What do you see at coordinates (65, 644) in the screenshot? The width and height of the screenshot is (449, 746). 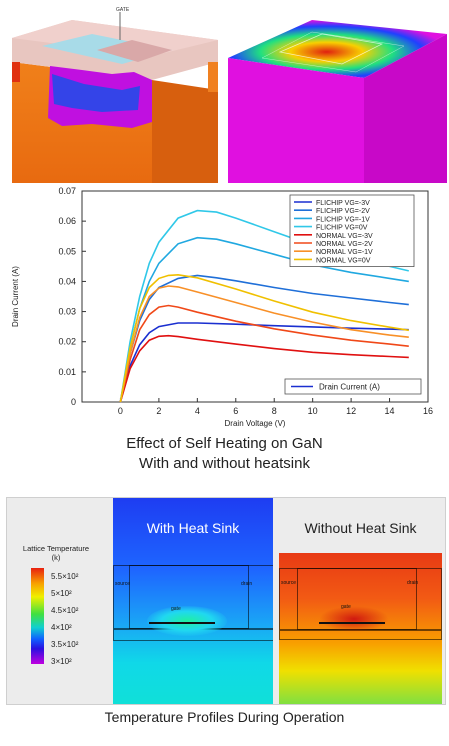 I see `colorbar-label: 3.5×10²` at bounding box center [65, 644].